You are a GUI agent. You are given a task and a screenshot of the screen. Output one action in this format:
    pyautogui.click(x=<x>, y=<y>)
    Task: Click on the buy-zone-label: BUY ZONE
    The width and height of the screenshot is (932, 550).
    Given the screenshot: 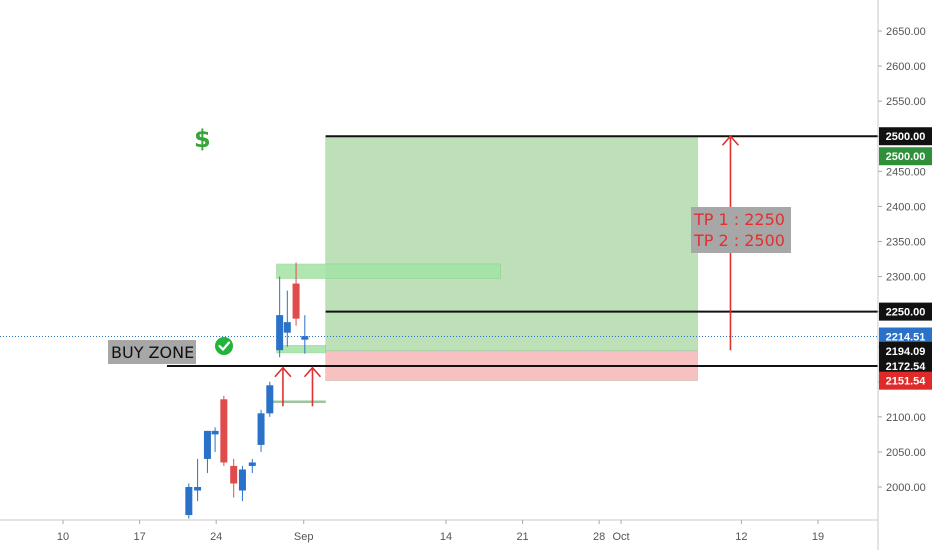 What is the action you would take?
    pyautogui.click(x=152, y=352)
    